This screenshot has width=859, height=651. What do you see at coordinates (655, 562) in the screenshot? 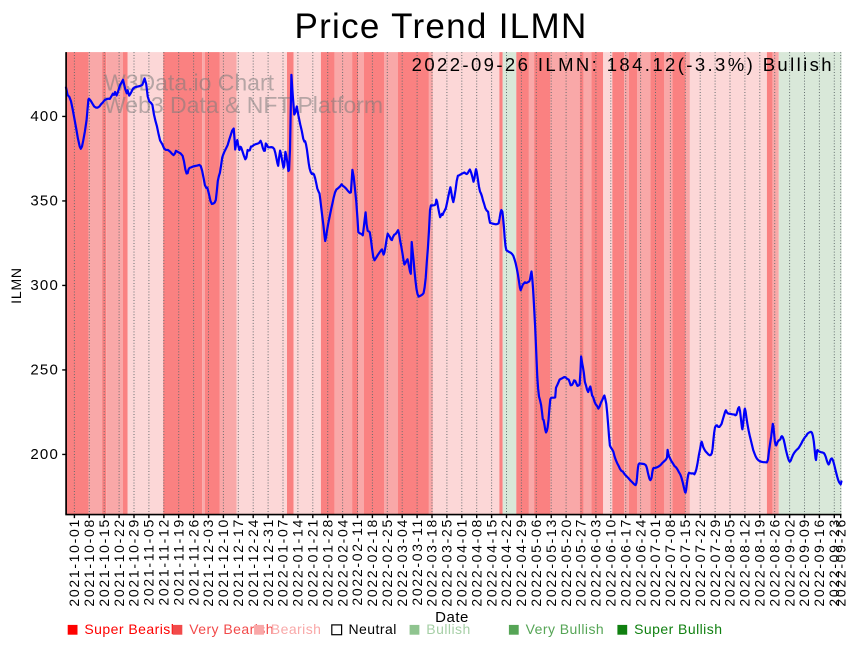
I see `svg-text: 2022-07-01` at bounding box center [655, 562].